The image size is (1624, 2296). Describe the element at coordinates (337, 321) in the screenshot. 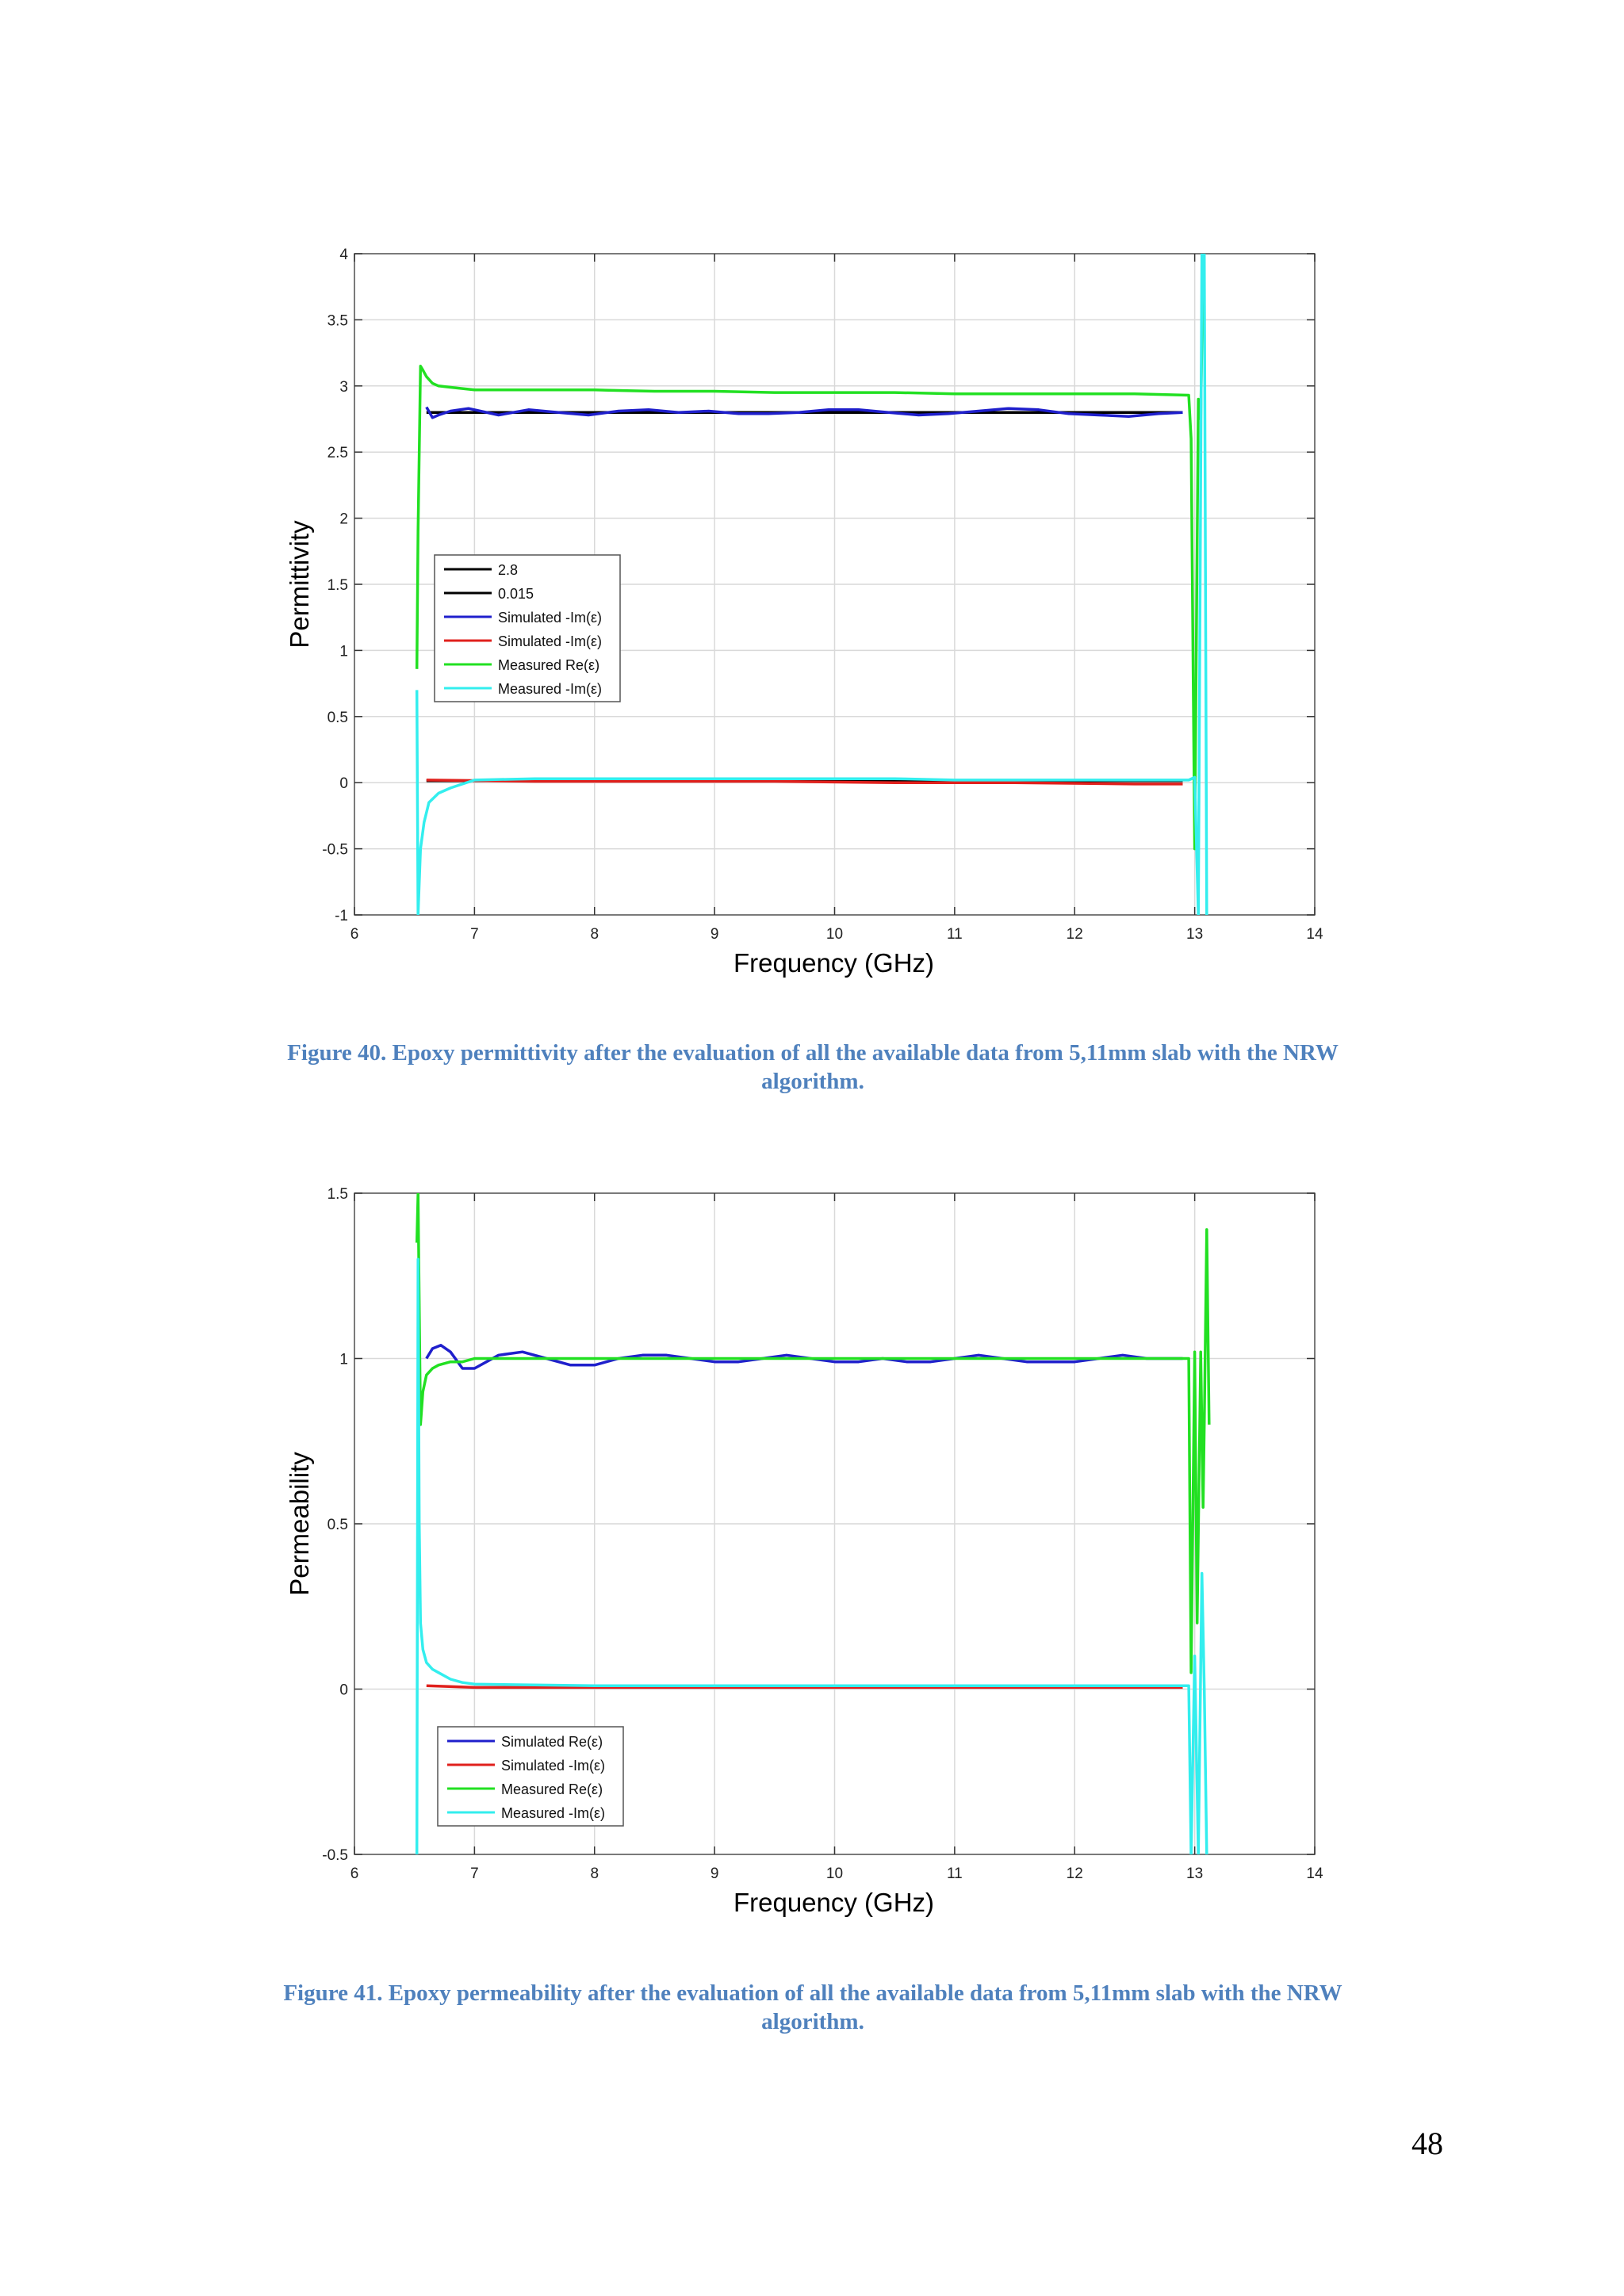

I see `y-tick-label: 3.5` at that location.